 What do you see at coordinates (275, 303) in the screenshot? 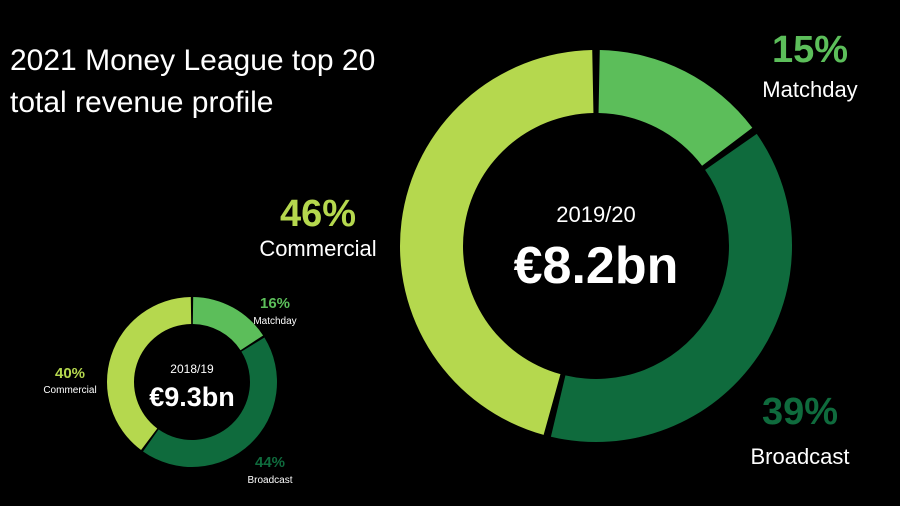
I see `slice-percent-matchday: 16%` at bounding box center [275, 303].